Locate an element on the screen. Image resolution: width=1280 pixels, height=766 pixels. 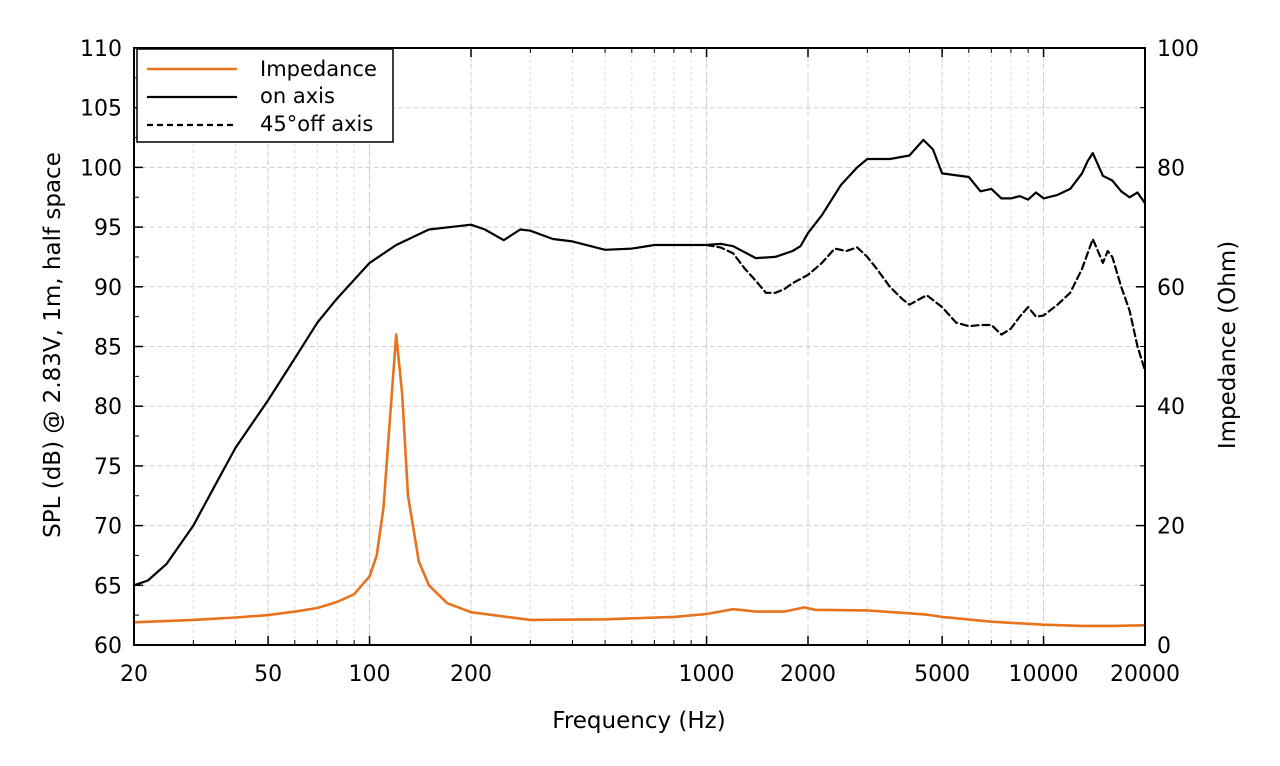
y-right-tick-label: 60 is located at coordinates (1171, 288).